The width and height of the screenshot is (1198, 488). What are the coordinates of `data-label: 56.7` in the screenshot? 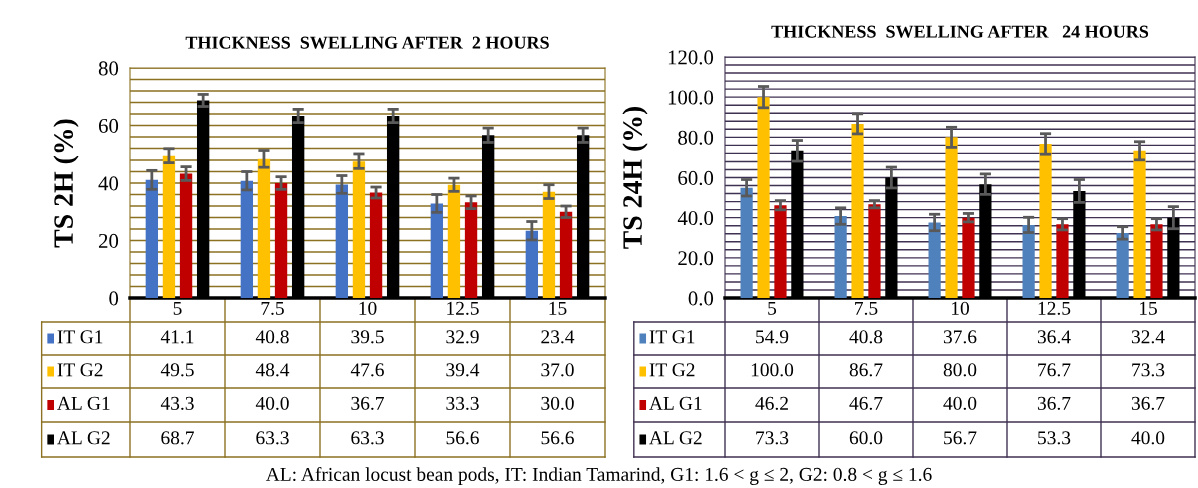 It's located at (960, 438).